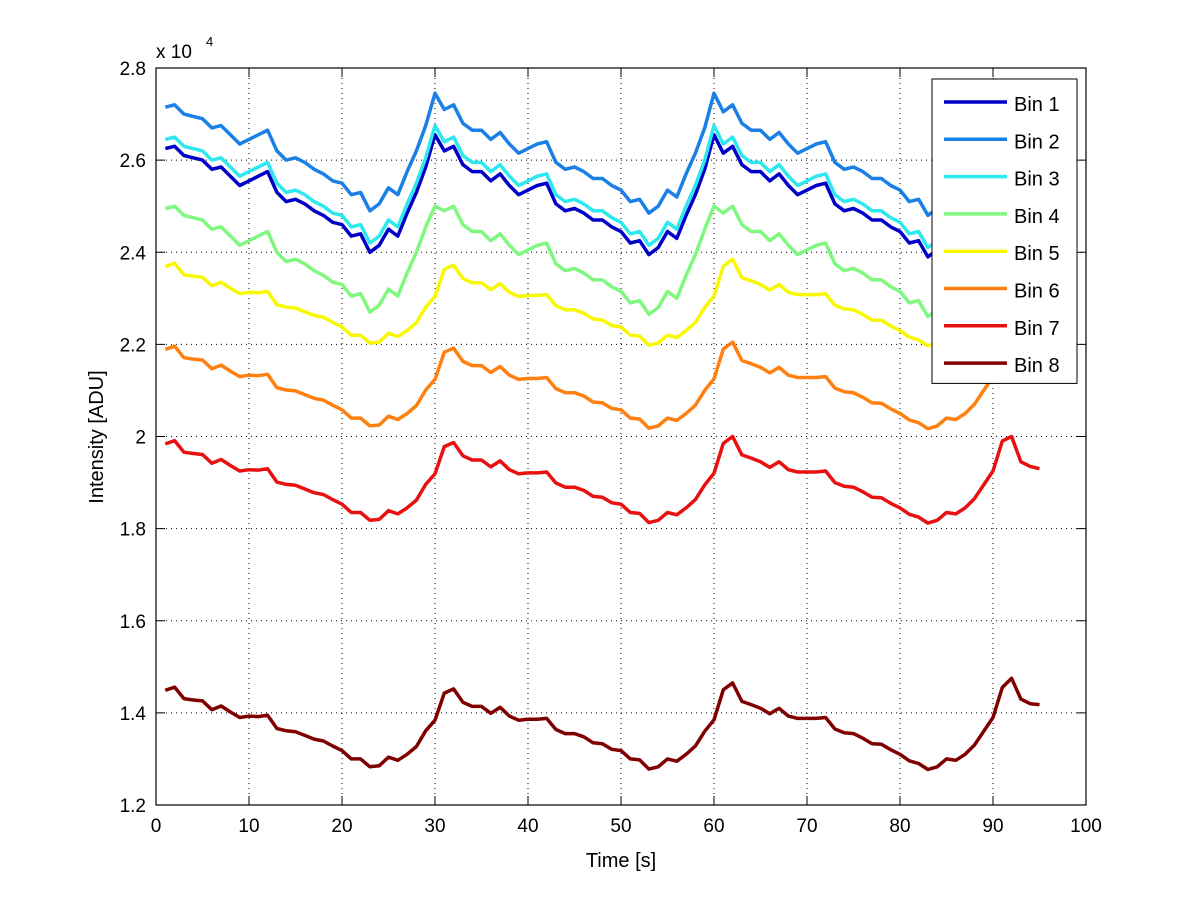 This screenshot has width=1200, height=901. Describe the element at coordinates (133, 806) in the screenshot. I see `y-tick-label: 1.2` at that location.